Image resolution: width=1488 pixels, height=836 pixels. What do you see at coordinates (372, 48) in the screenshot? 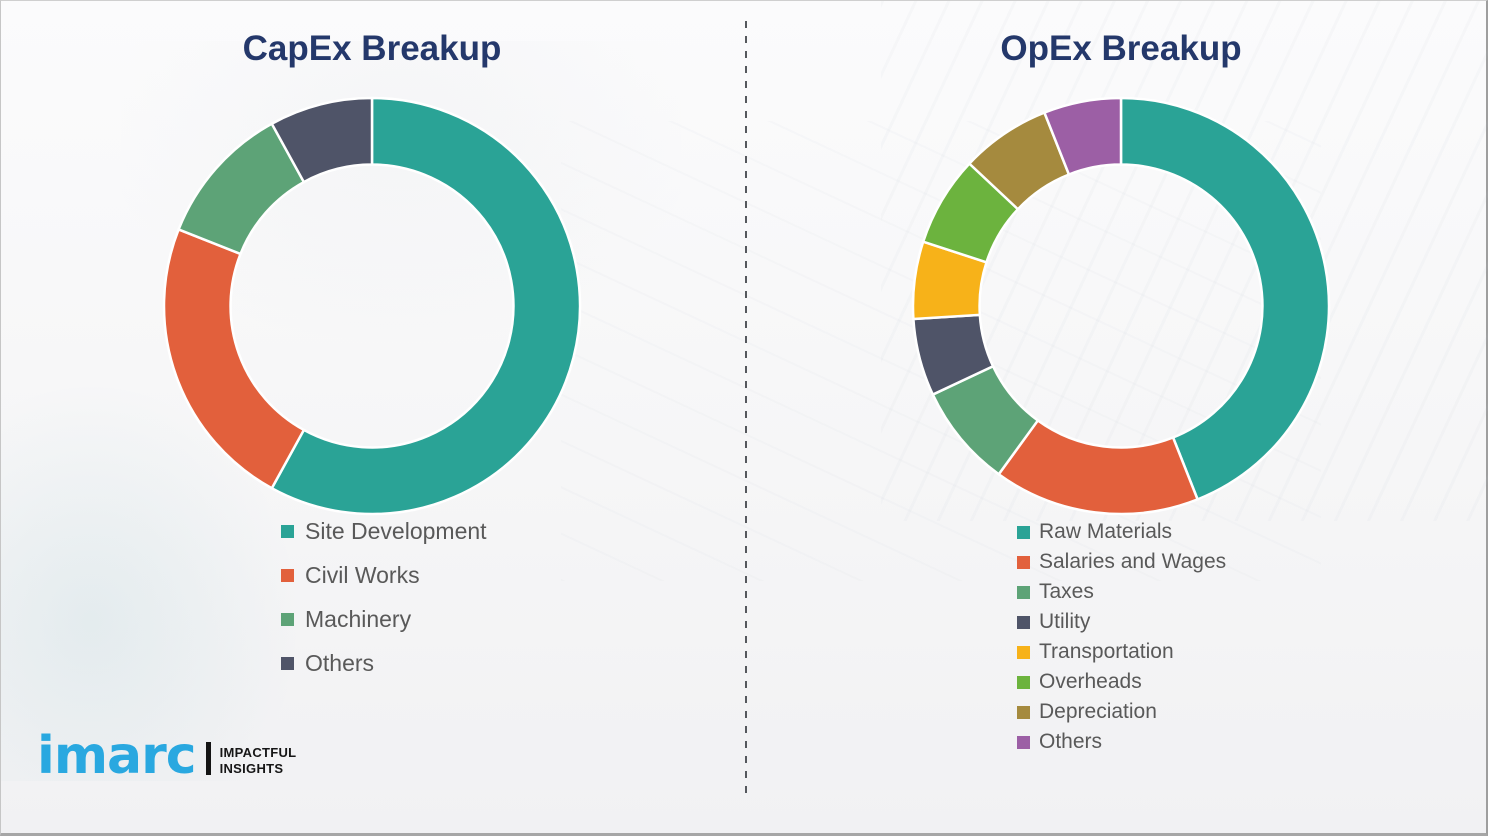
I see `capex-chart-title: CapEx Breakup` at bounding box center [372, 48].